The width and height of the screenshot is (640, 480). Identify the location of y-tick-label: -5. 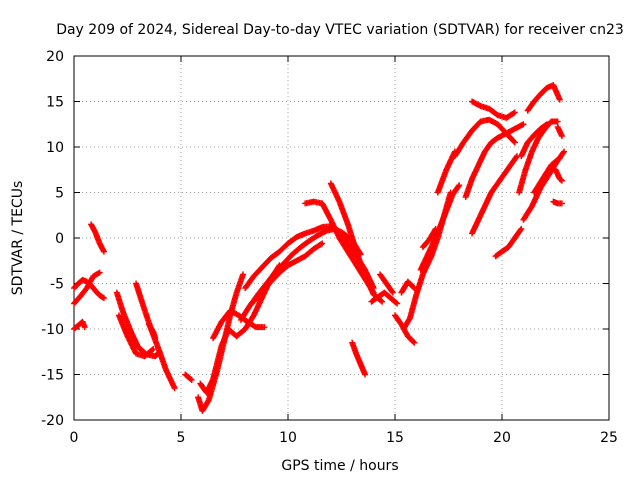
(57, 285).